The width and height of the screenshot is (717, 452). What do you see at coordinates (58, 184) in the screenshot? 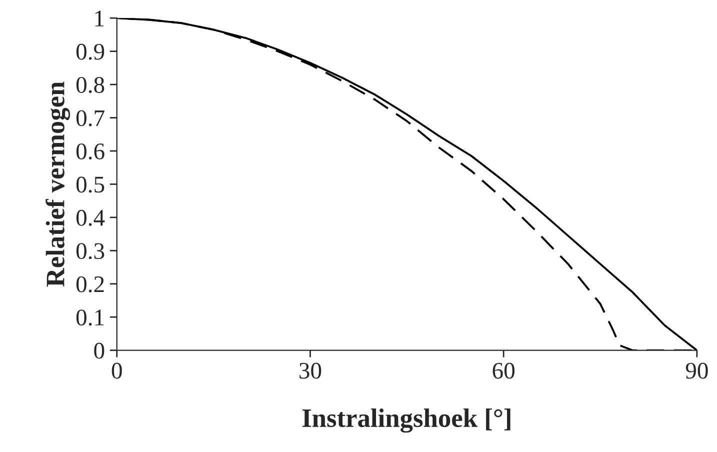
I see `y-axis-title: Relatief vermogen` at bounding box center [58, 184].